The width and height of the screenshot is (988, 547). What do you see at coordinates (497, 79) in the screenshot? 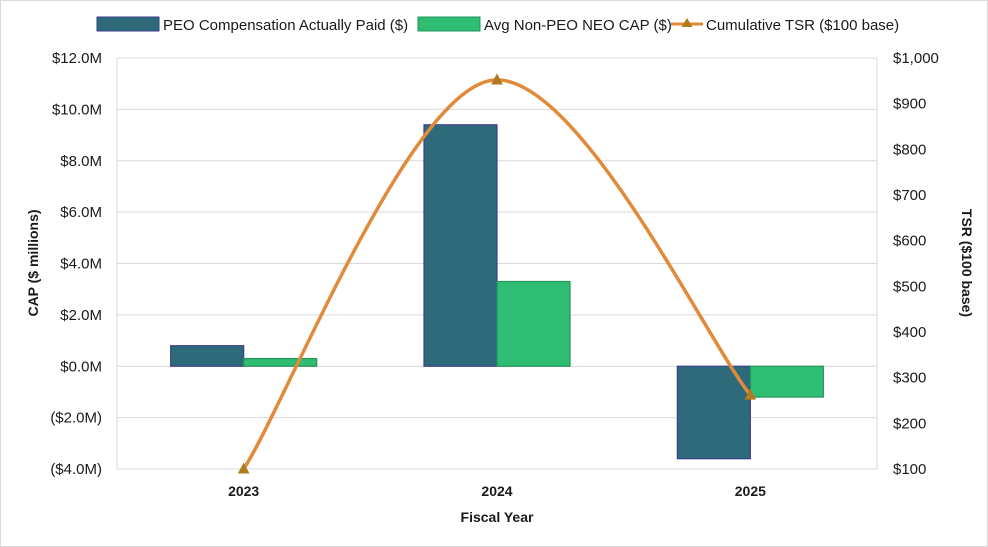
I see `tsr-marker-2024` at bounding box center [497, 79].